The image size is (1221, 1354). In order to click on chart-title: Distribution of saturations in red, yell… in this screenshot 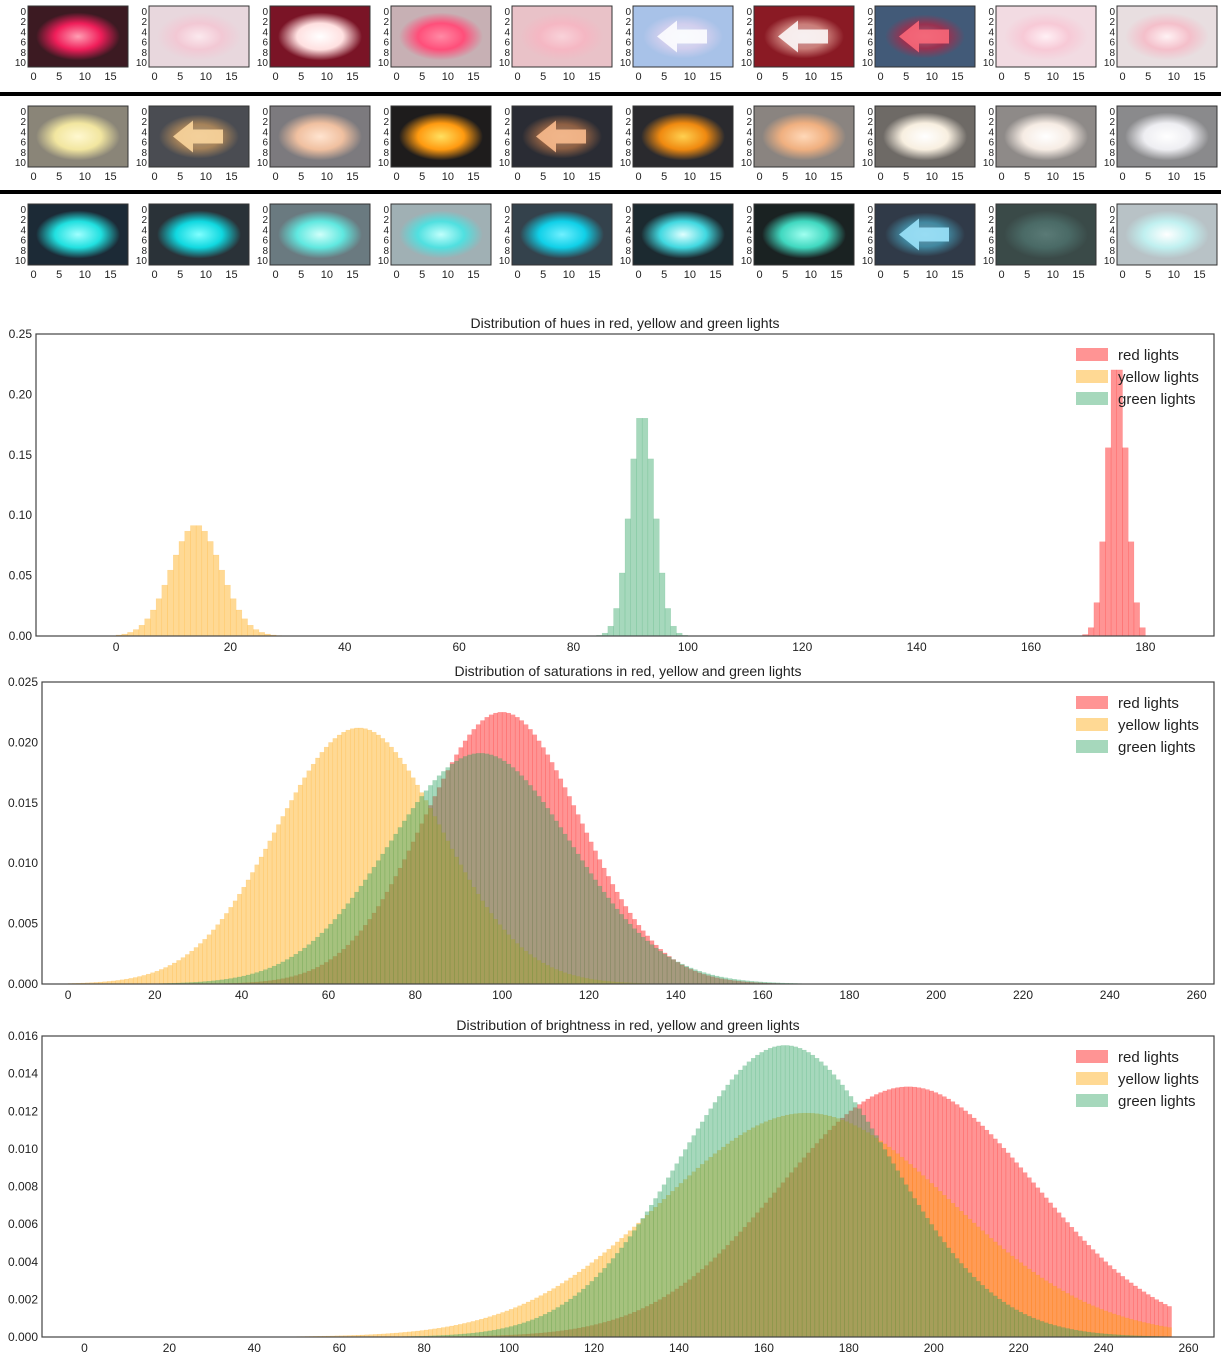, I will do `click(627, 671)`.